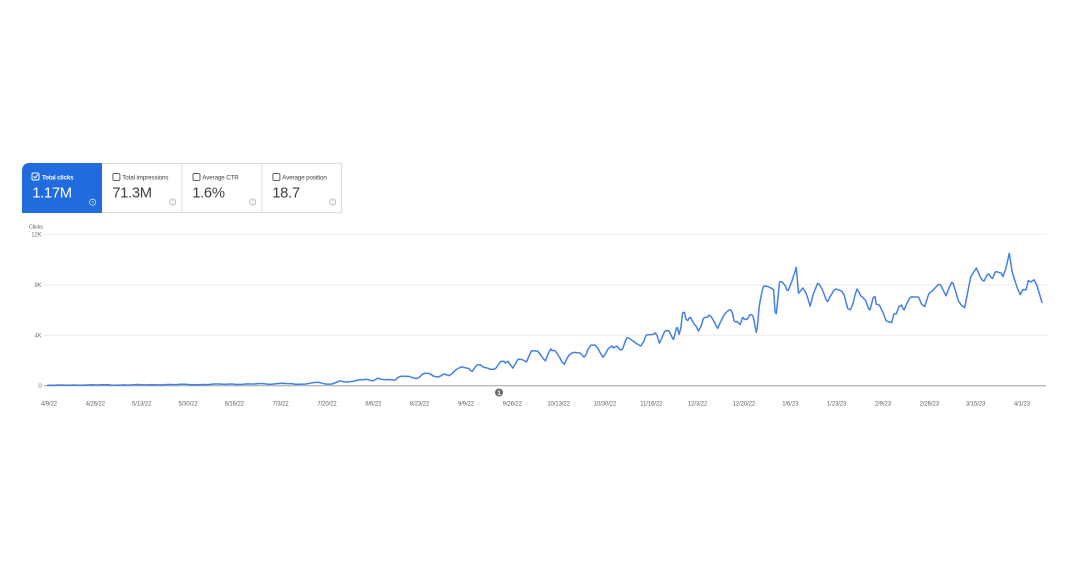 The width and height of the screenshot is (1070, 581). Describe the element at coordinates (235, 404) in the screenshot. I see `svg-text: 6/16/22` at that location.